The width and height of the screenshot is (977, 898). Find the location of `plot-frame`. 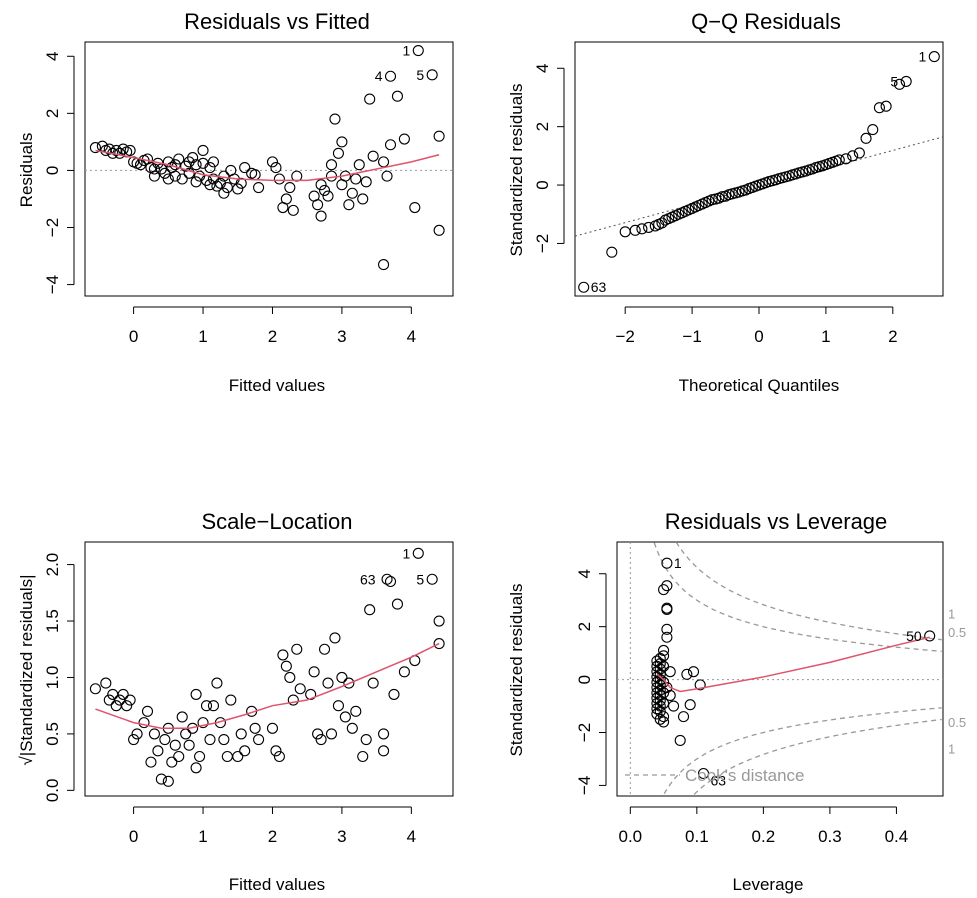

plot-frame is located at coordinates (269, 169).